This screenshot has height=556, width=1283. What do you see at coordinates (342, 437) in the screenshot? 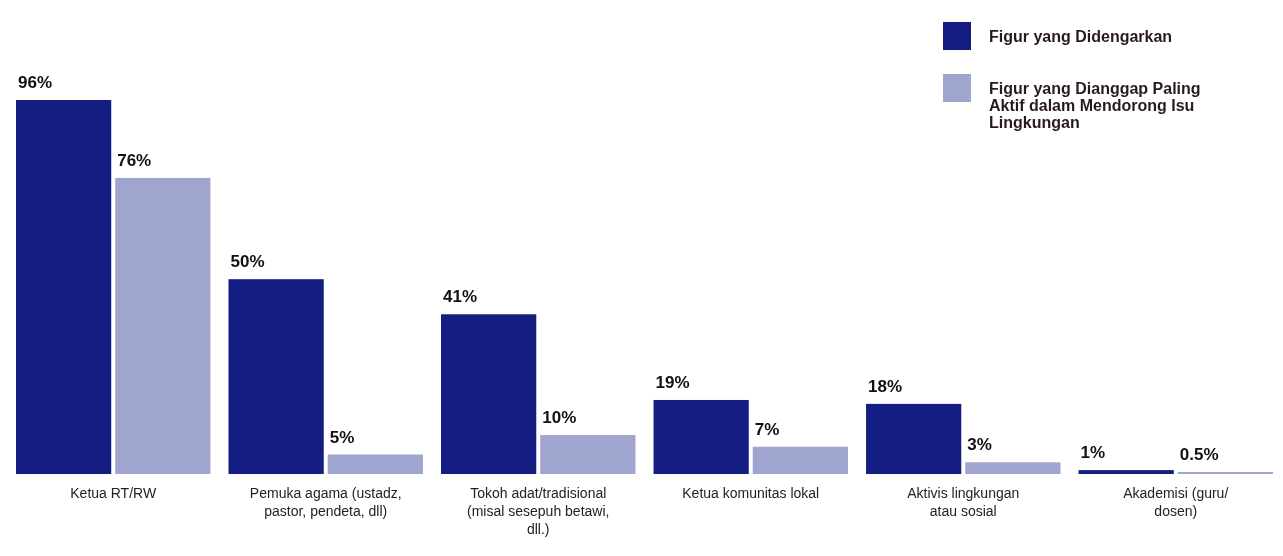
I see `data-label: 5%` at bounding box center [342, 437].